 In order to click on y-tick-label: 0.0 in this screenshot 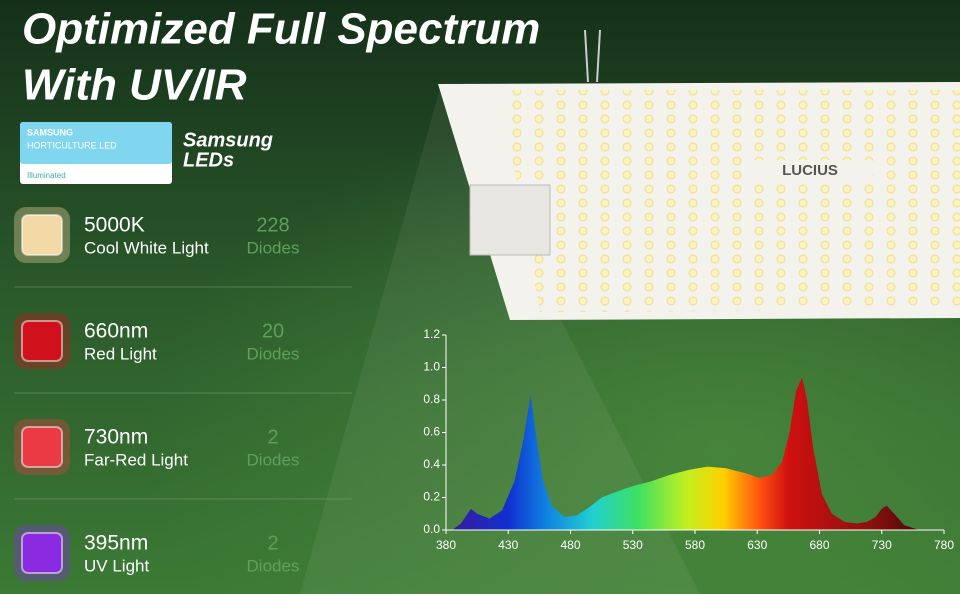, I will do `click(431, 529)`.